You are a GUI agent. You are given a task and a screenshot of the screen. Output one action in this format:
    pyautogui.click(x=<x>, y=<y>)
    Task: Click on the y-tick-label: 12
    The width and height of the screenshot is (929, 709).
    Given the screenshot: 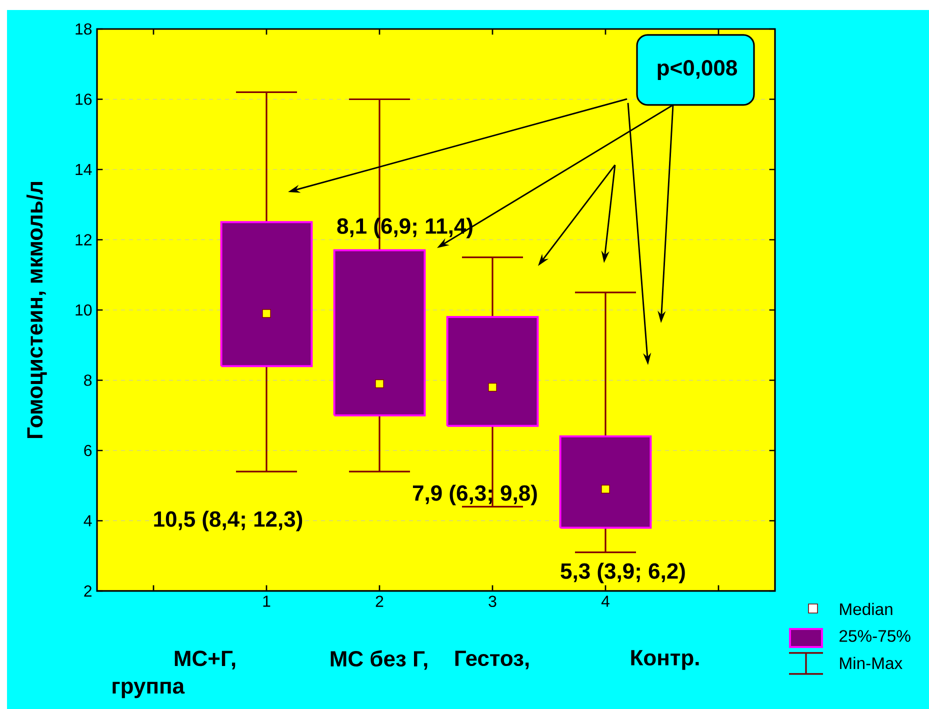 What is the action you would take?
    pyautogui.click(x=84, y=240)
    